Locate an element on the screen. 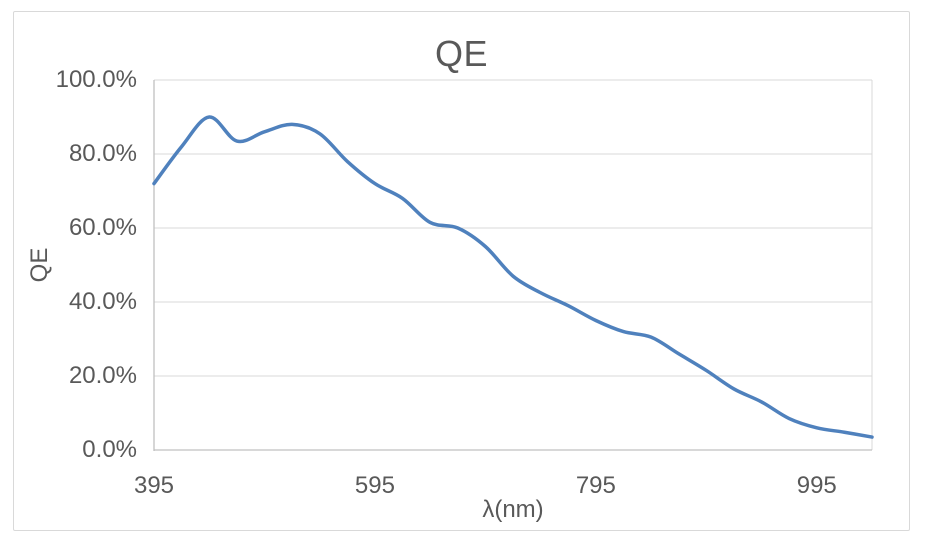  y-tick-label: 100.0% is located at coordinates (96, 79).